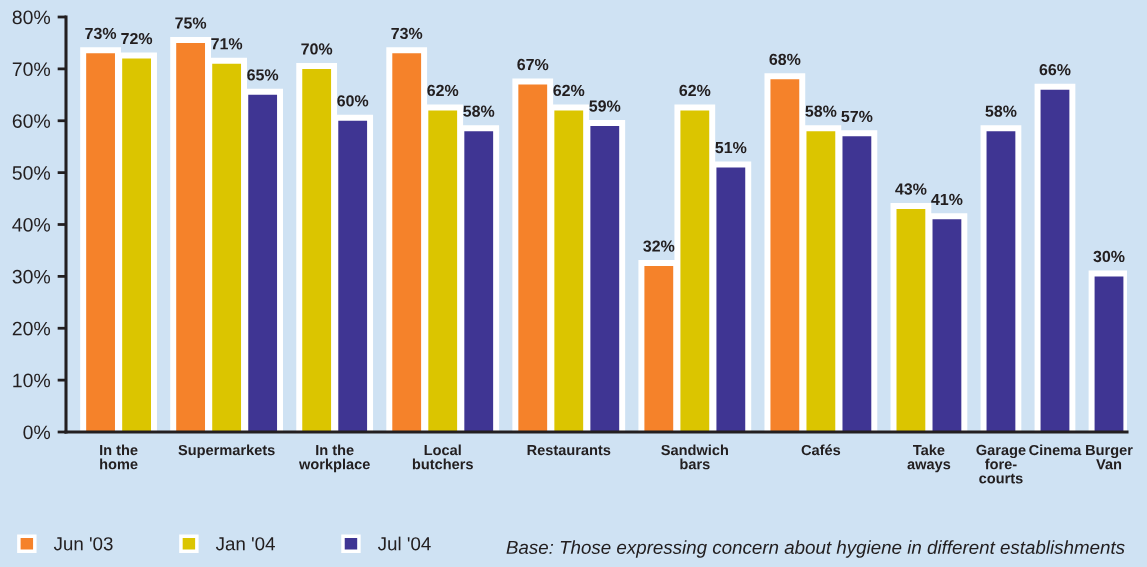  Describe the element at coordinates (31, 69) in the screenshot. I see `y-tick-label: 70%` at that location.